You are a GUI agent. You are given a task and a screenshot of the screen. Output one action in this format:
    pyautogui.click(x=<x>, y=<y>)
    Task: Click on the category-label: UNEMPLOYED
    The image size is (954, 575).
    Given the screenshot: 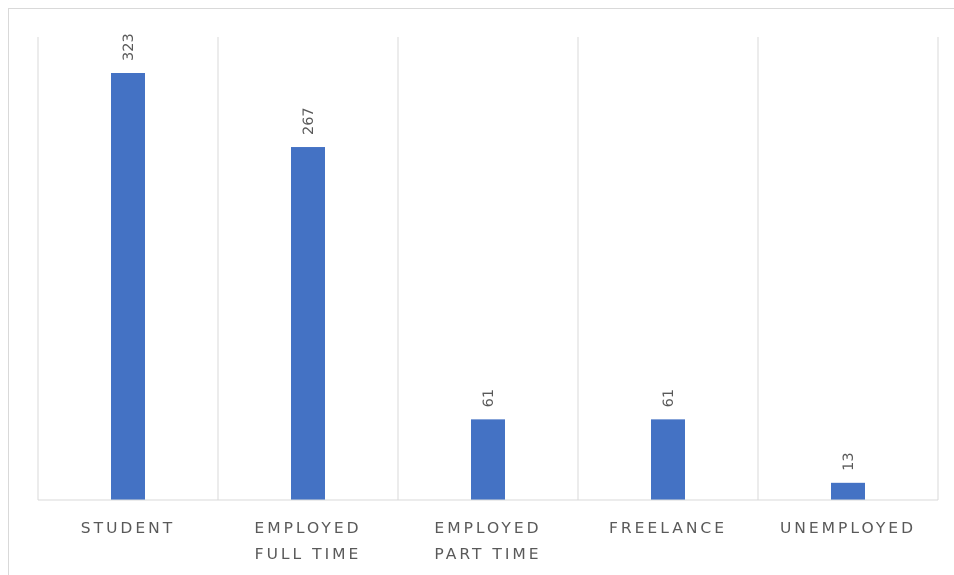 What is the action you would take?
    pyautogui.click(x=848, y=528)
    